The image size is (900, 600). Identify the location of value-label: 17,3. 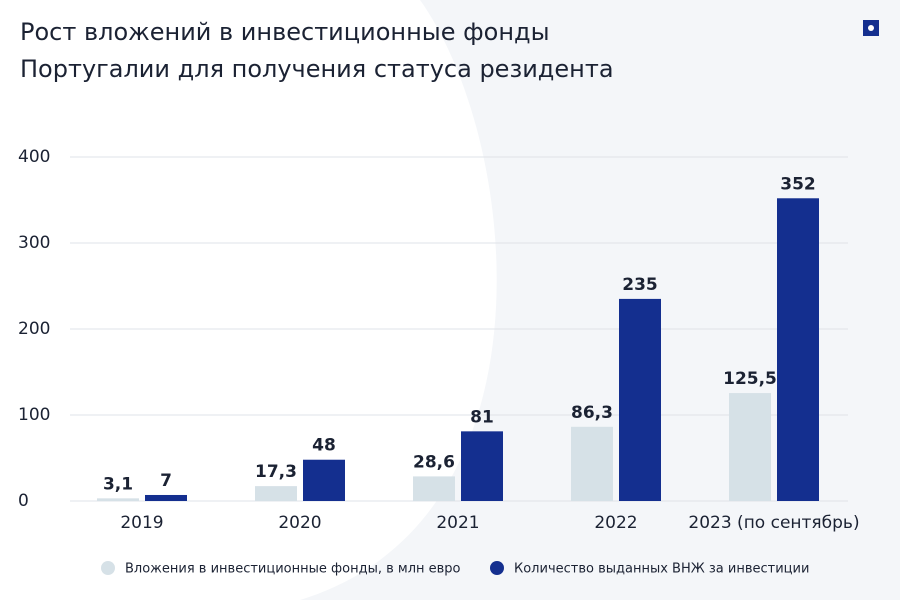
(276, 472).